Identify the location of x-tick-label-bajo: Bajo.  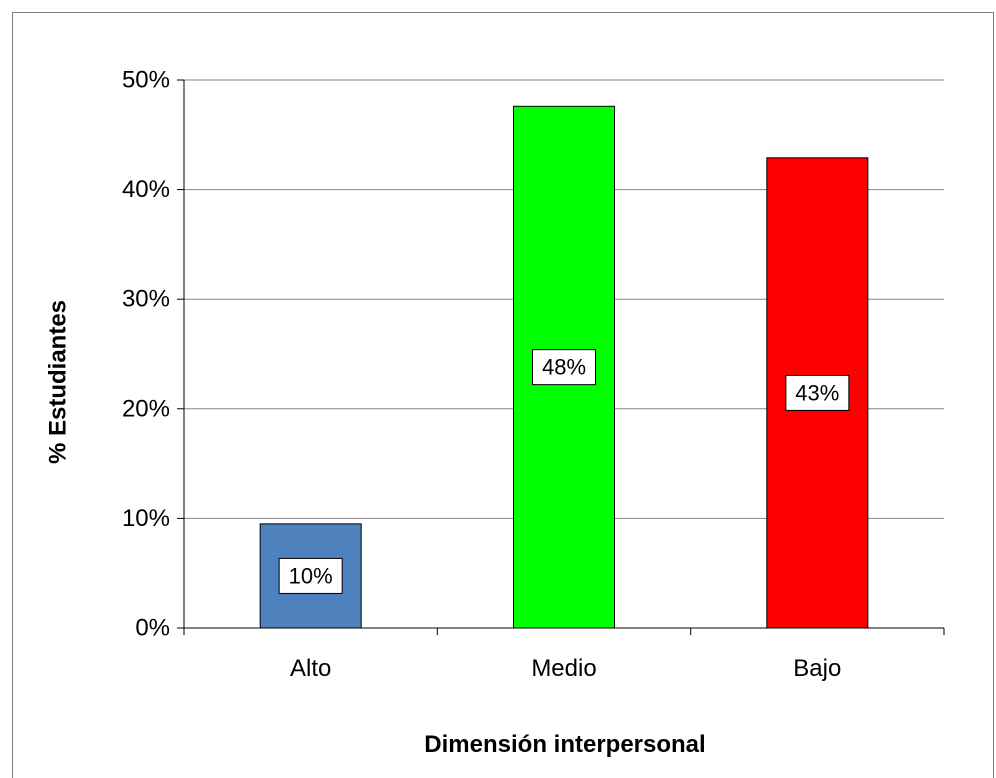
(817, 668).